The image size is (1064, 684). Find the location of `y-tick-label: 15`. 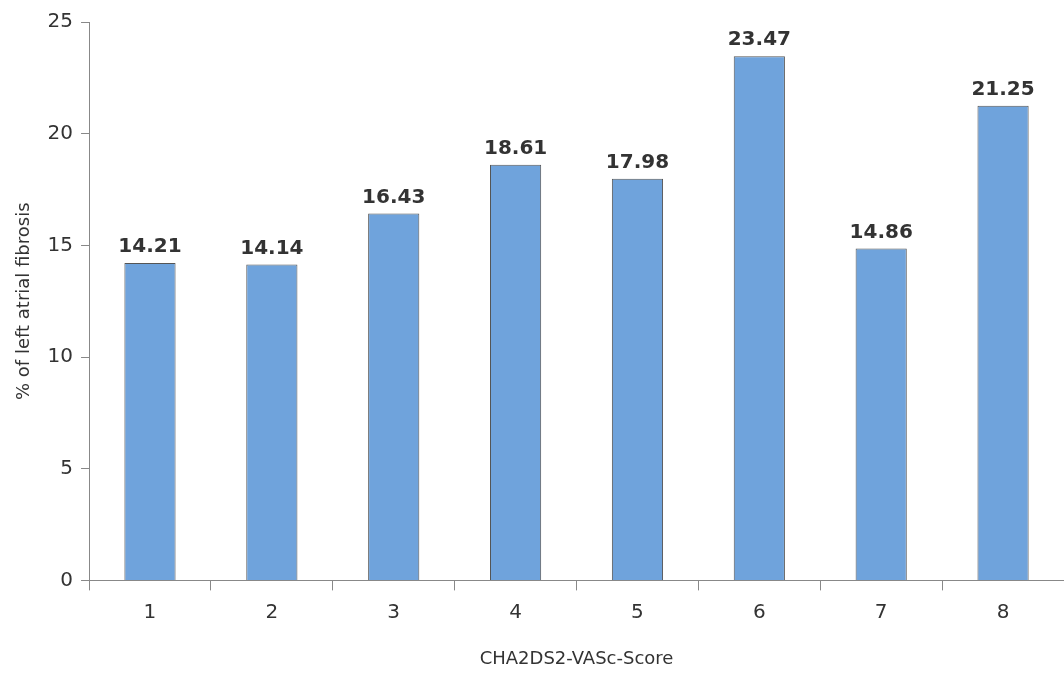

y-tick-label: 15 is located at coordinates (60, 243).